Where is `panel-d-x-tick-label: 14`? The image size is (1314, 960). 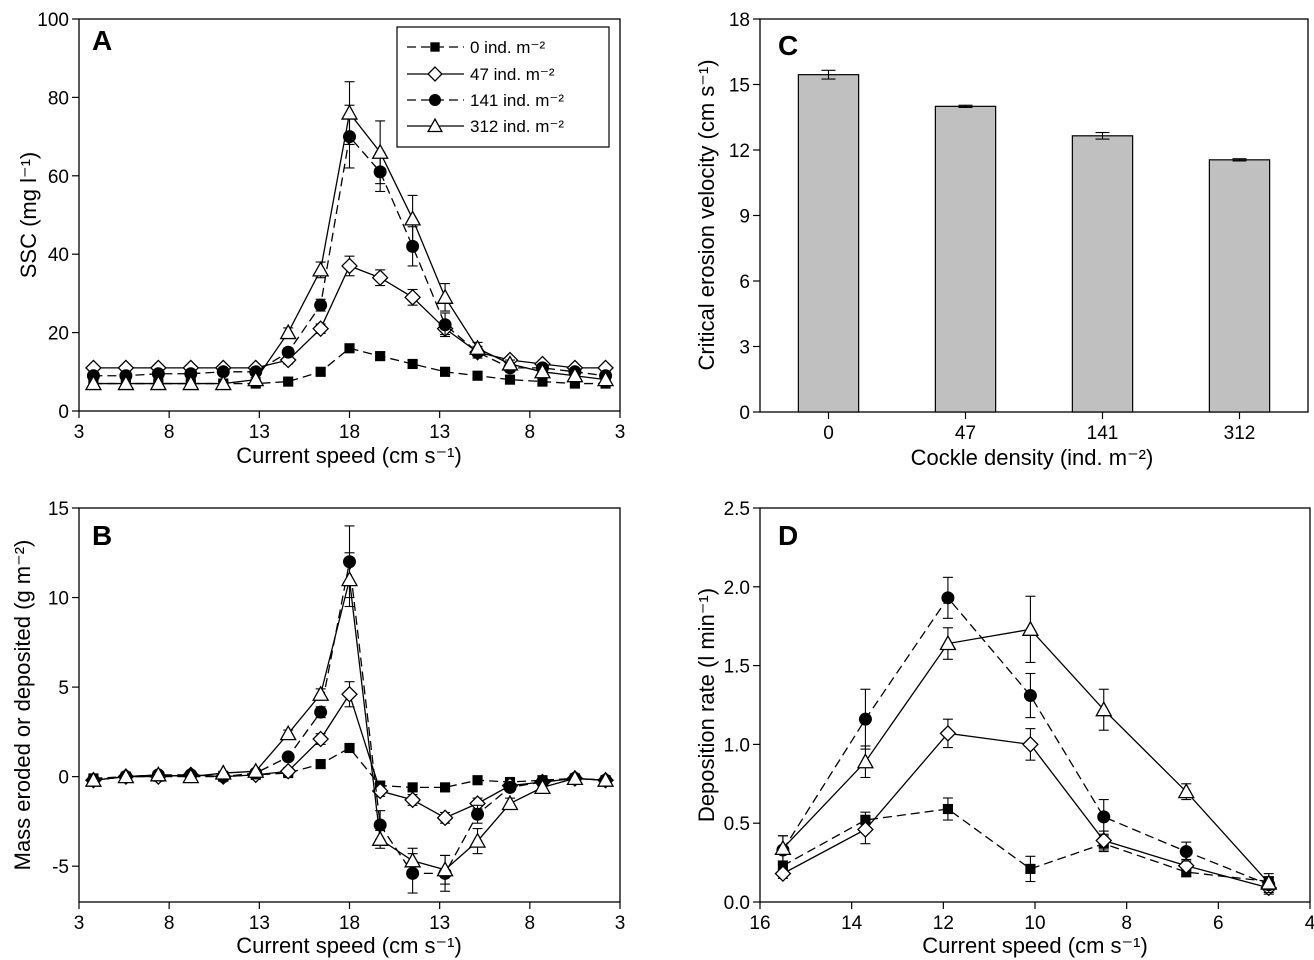 panel-d-x-tick-label: 14 is located at coordinates (852, 923).